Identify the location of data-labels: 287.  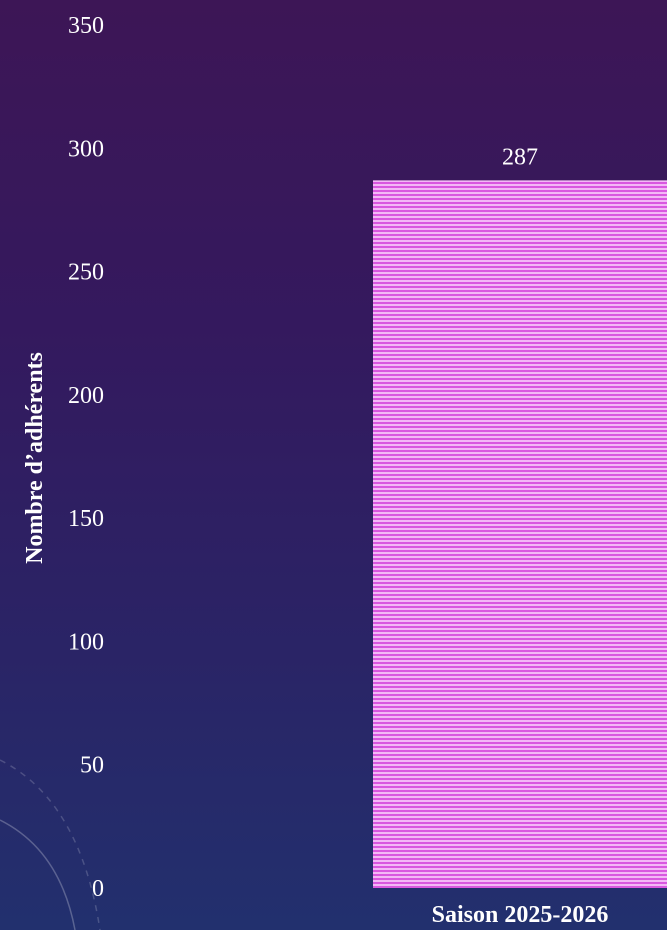
(520, 157).